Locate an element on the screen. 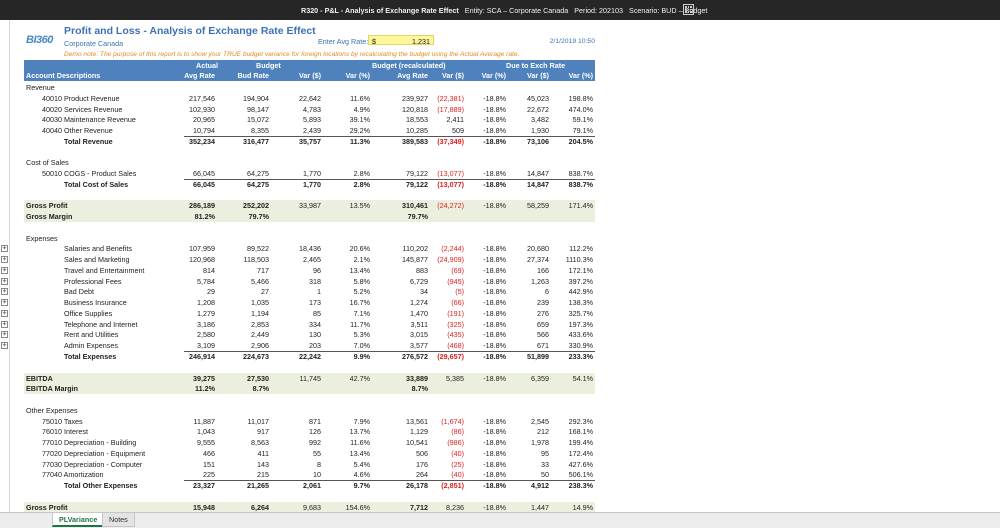 Image resolution: width=1000 pixels, height=528 pixels. row-value-col-4: 13.4% is located at coordinates (359, 453).